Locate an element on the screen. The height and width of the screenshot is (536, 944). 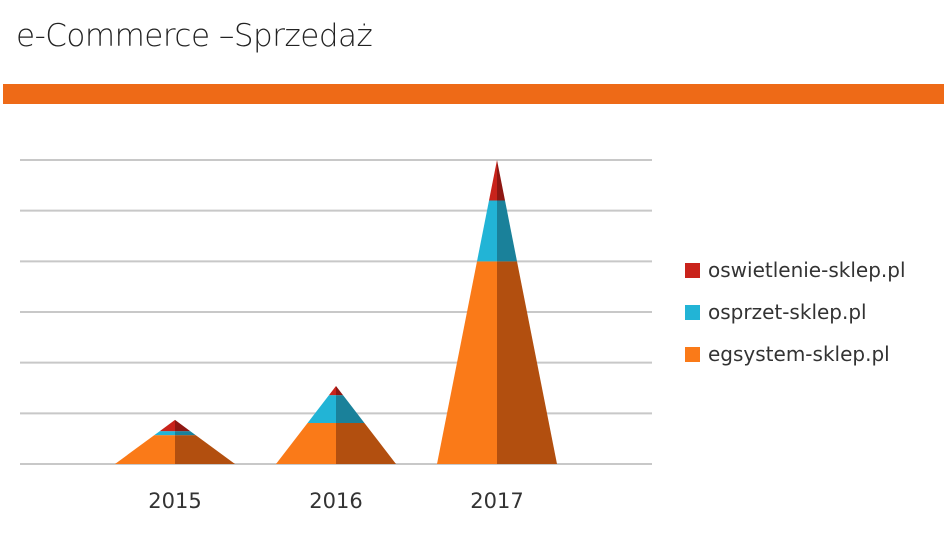
accent-bar is located at coordinates (473, 94).